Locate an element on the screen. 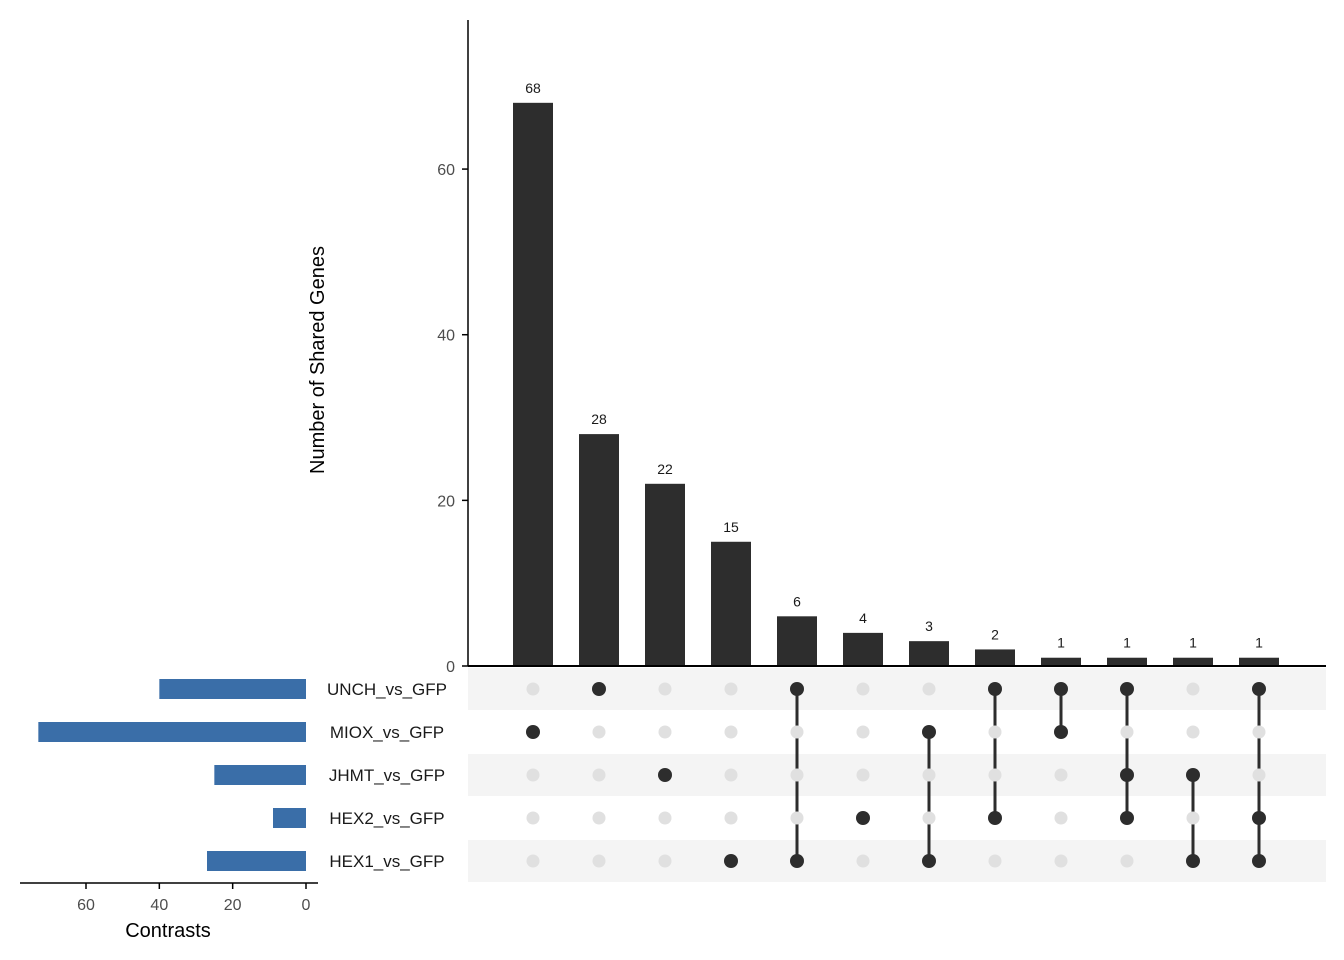 The height and width of the screenshot is (960, 1344). set-label: JHMT_vs_GFP is located at coordinates (387, 775).